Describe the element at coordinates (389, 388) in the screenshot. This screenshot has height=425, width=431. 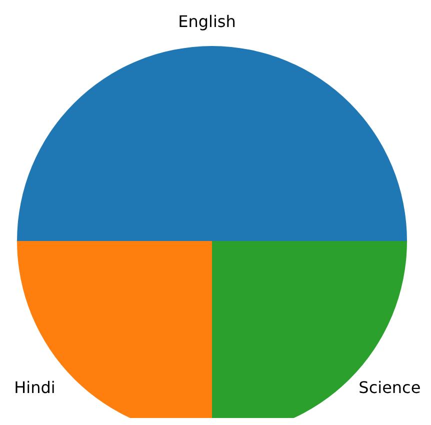
I see `slice-label: Science` at that location.